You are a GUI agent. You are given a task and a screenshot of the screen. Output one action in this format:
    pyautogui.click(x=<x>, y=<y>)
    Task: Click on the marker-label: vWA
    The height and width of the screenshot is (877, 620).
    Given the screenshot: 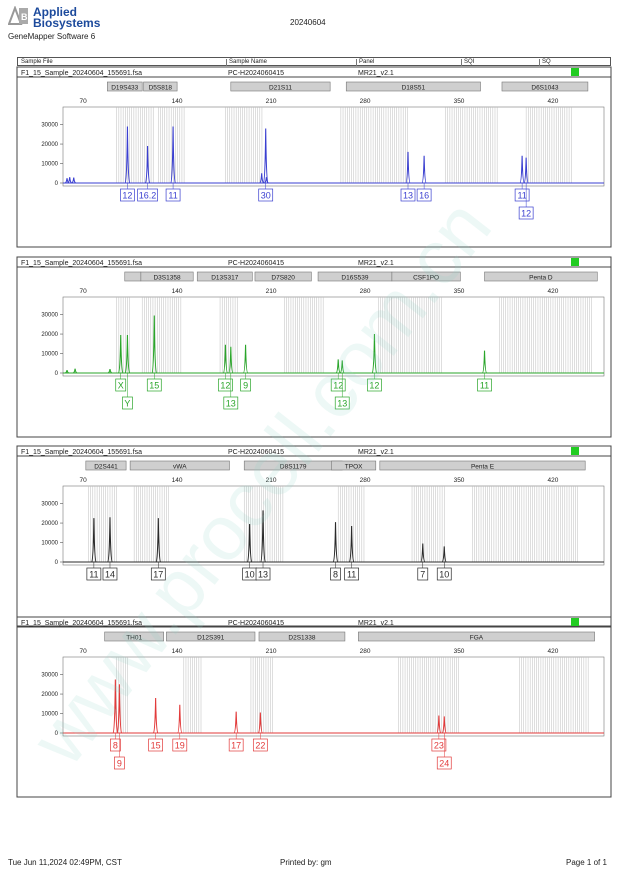 What is the action you would take?
    pyautogui.click(x=180, y=467)
    